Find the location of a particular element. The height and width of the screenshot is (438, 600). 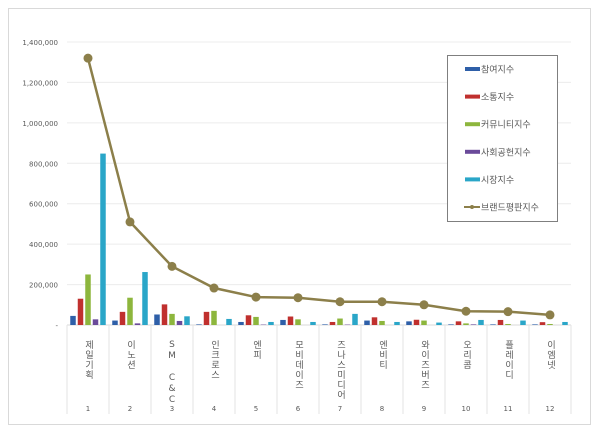

category-label: 플레이디 is located at coordinates (508, 360).